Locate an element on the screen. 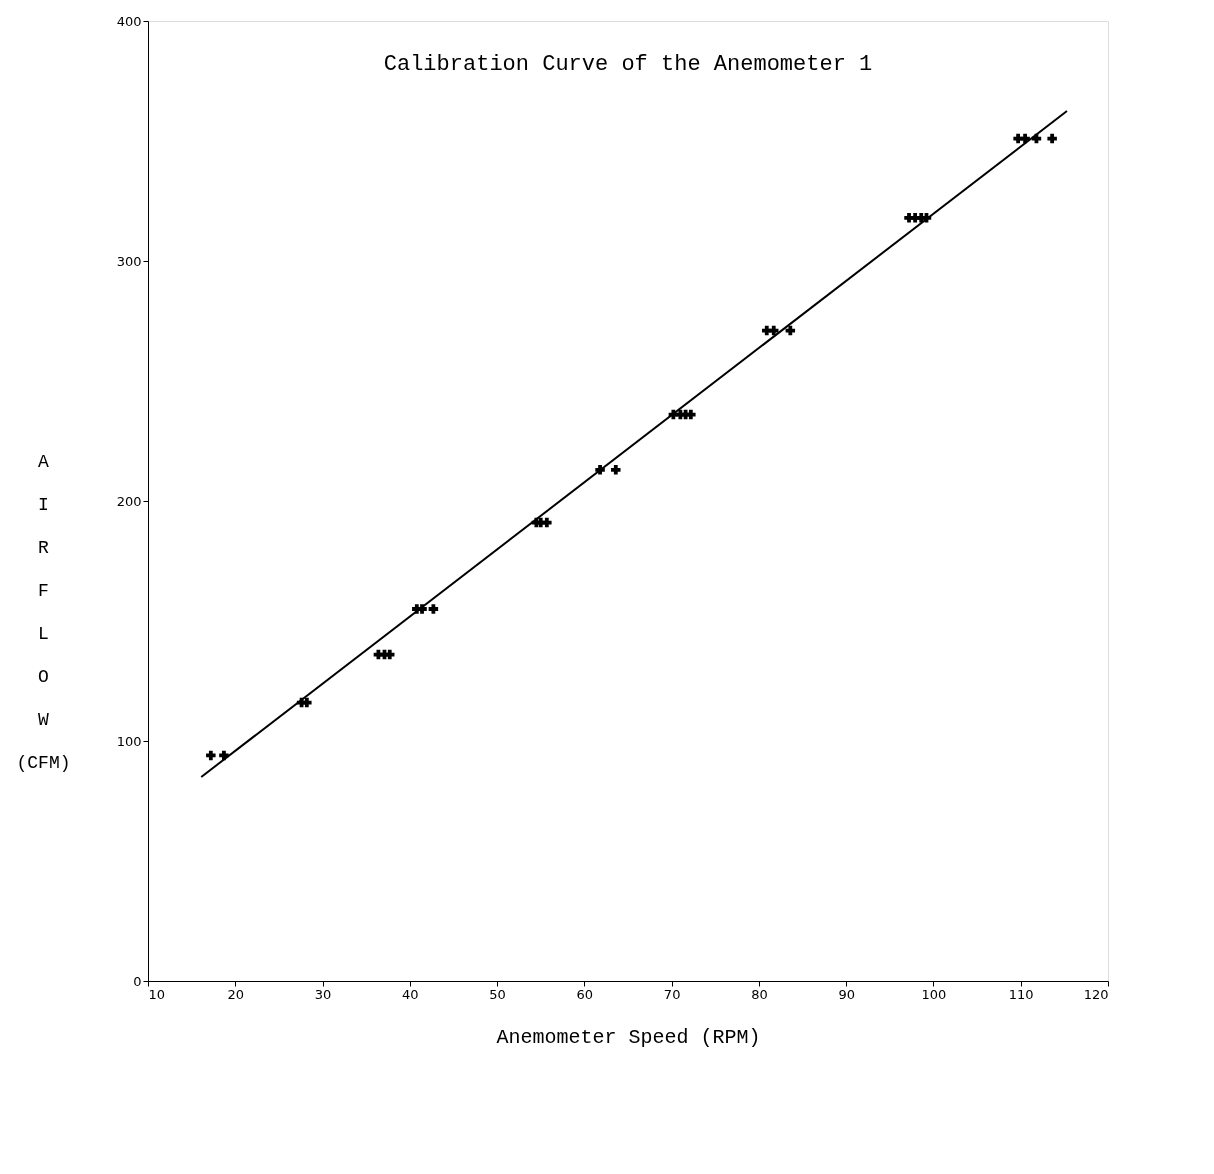 The image size is (1214, 1174). y-tick-label: 100 is located at coordinates (129, 741).